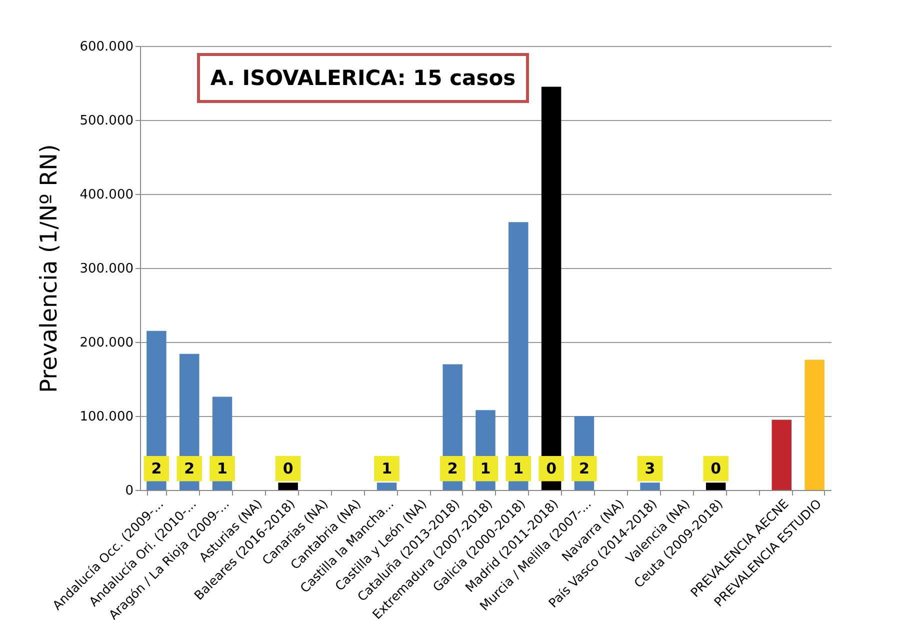  Describe the element at coordinates (49, 268) in the screenshot. I see `y-axis-title: Prevalencia (1/Nº RN)` at that location.